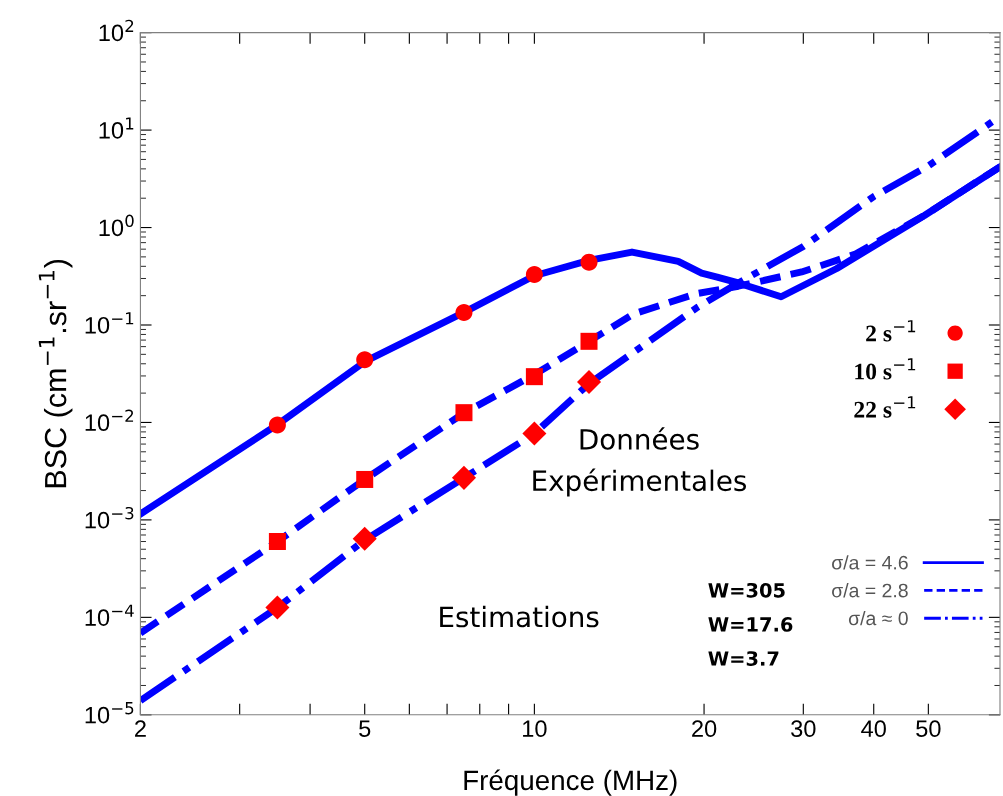 Image resolution: width=1003 pixels, height=796 pixels. I want to click on annotation: Données Expérimentales, so click(640, 462).